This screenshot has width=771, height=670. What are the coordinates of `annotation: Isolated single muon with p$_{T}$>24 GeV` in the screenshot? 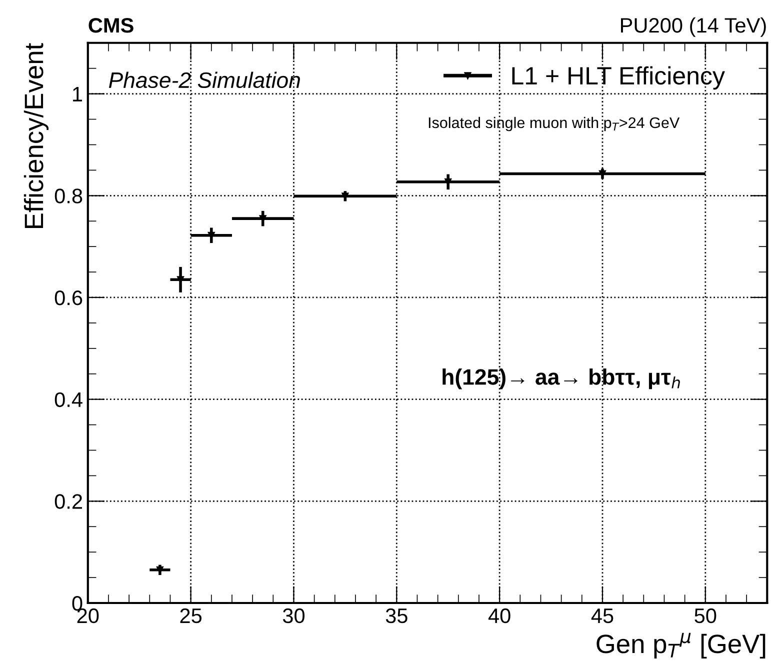 It's located at (554, 124).